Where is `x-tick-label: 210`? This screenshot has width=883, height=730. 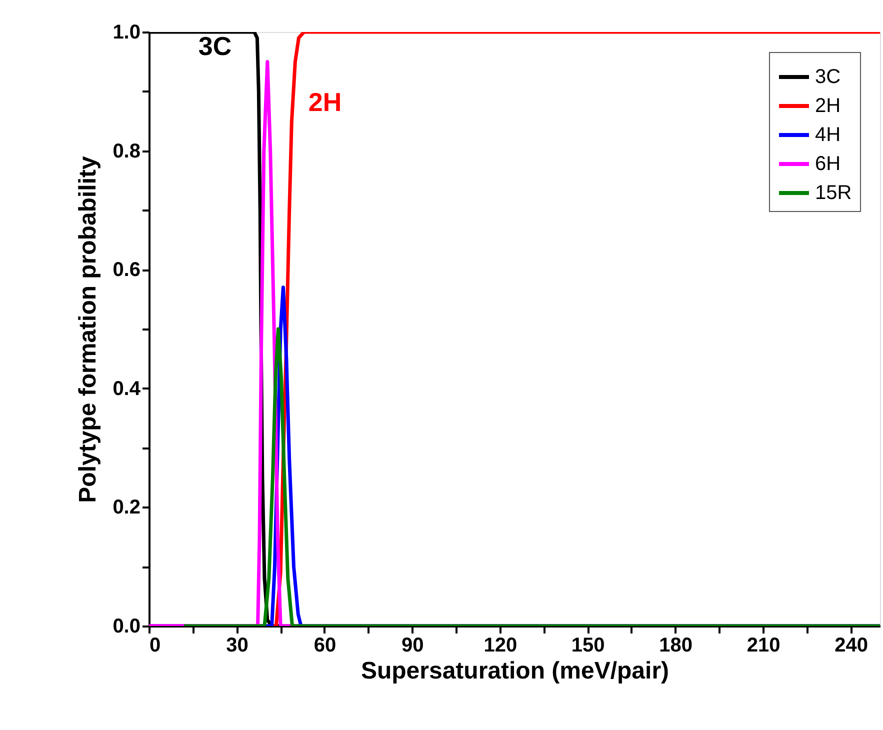
x-tick-label: 210 is located at coordinates (763, 645).